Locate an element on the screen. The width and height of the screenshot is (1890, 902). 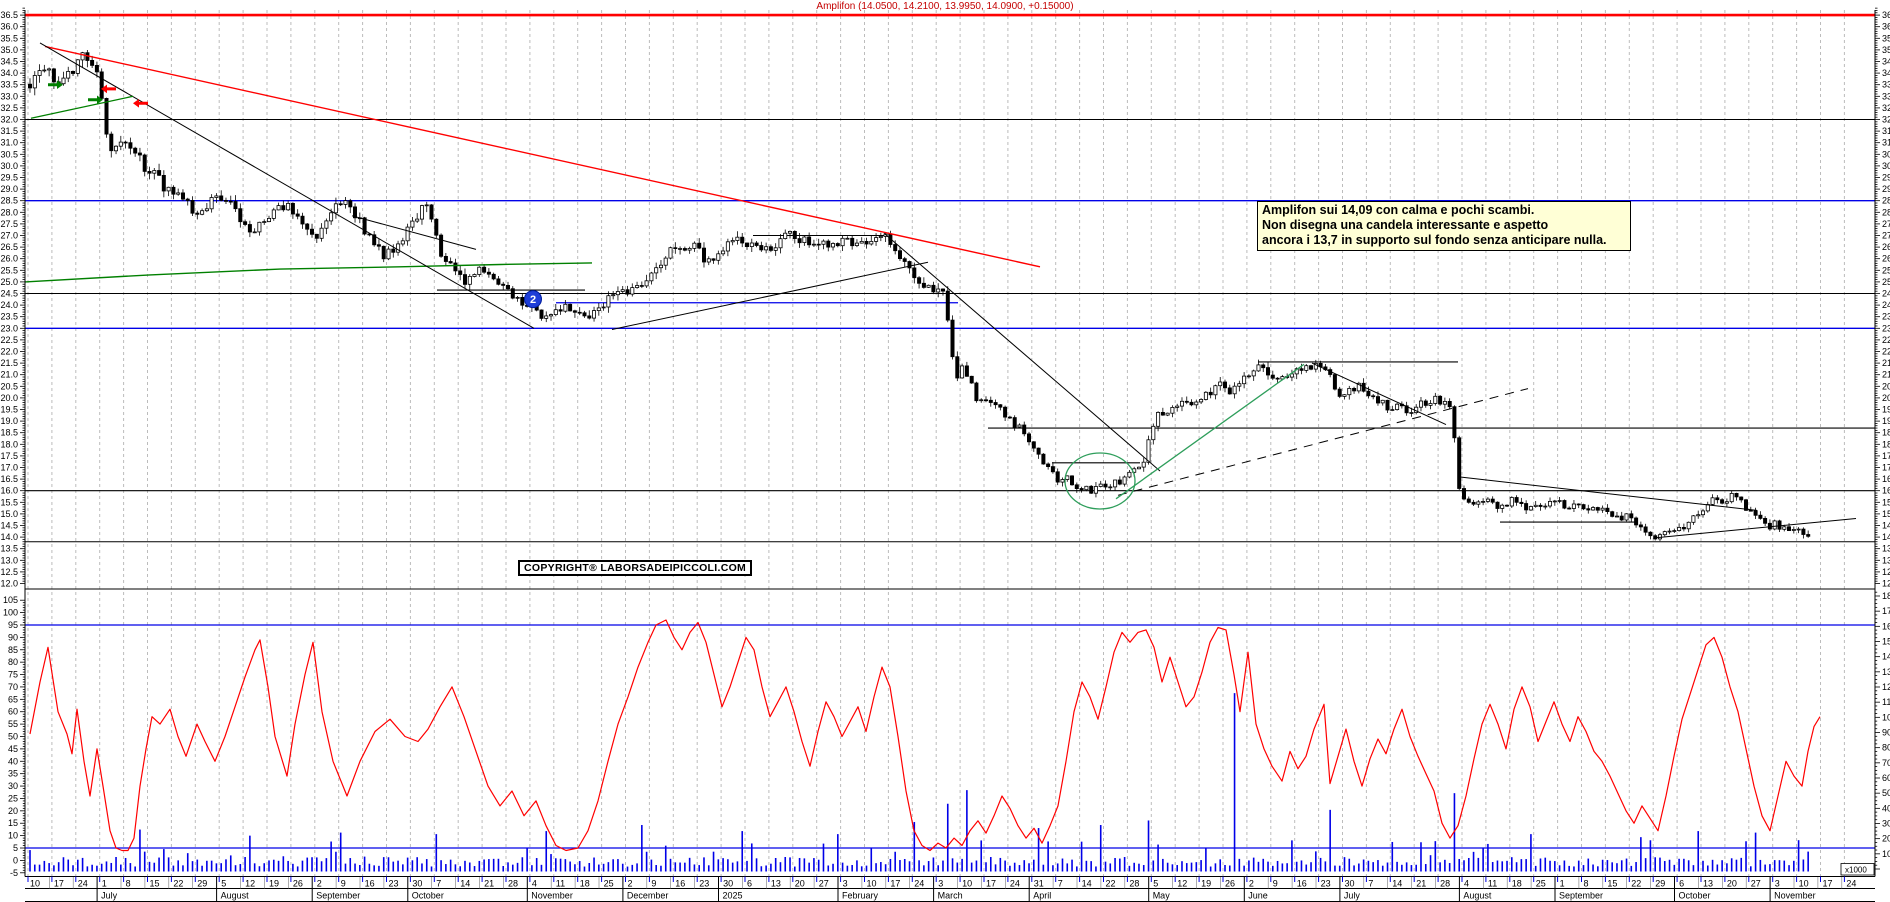
svg-text: 17.0 is located at coordinates (9, 468).